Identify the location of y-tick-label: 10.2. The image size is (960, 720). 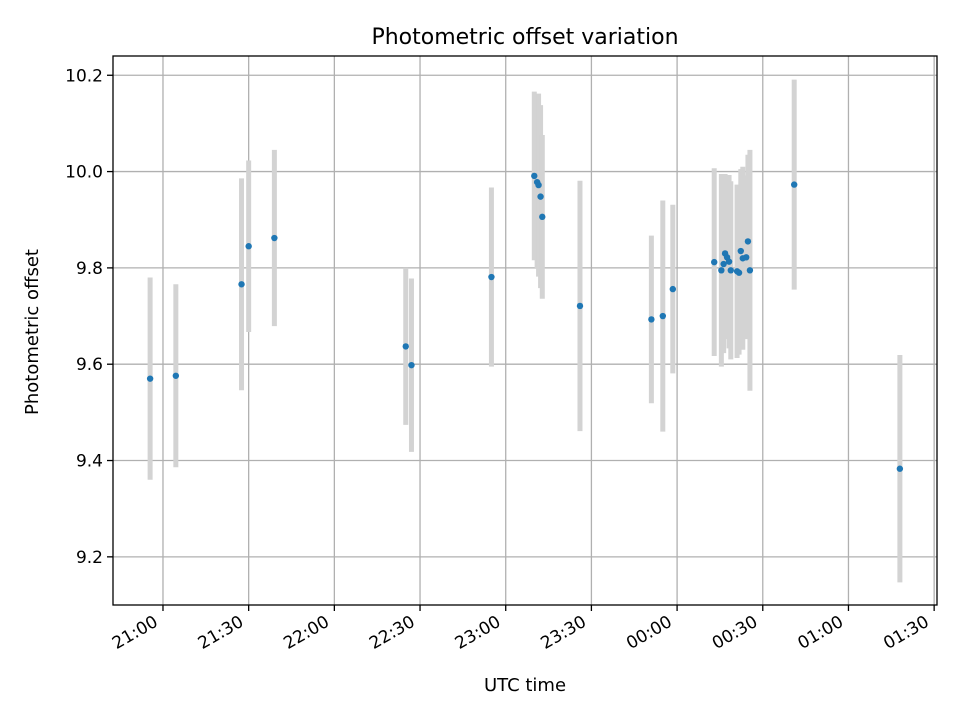
(84, 76).